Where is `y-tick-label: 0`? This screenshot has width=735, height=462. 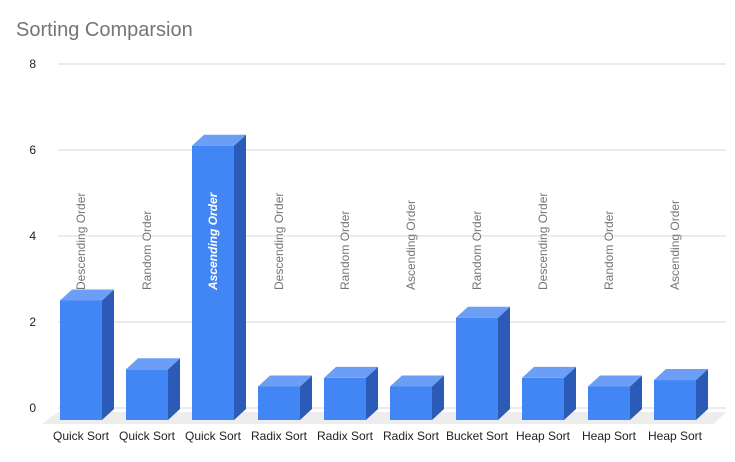
y-tick-label: 0 is located at coordinates (32, 408).